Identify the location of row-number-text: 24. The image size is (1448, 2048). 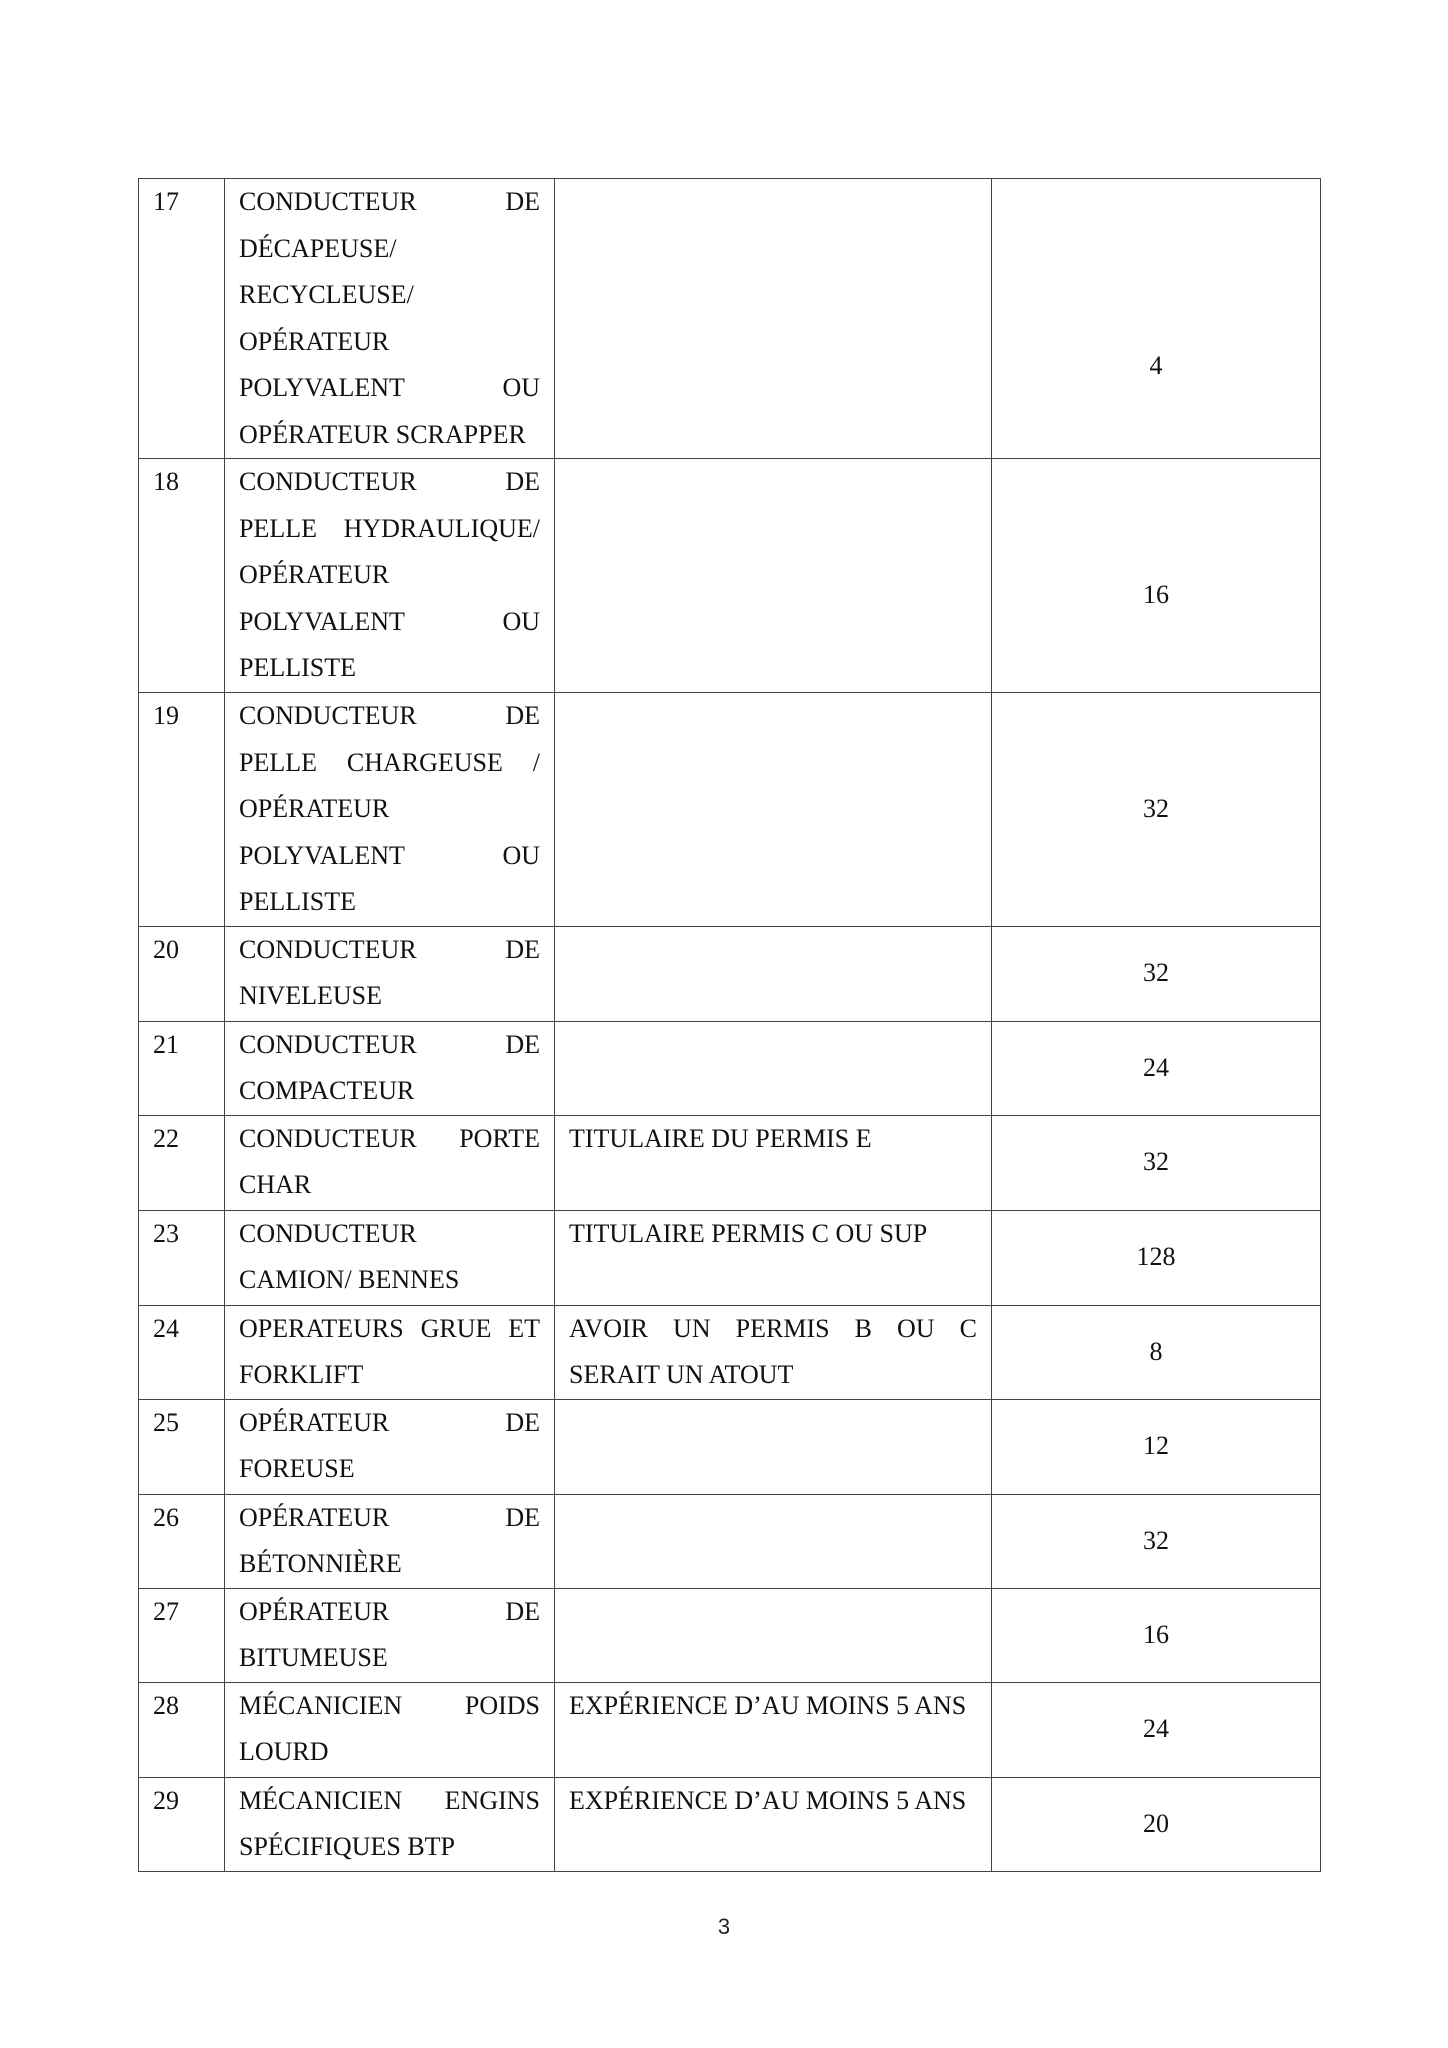
(166, 1328).